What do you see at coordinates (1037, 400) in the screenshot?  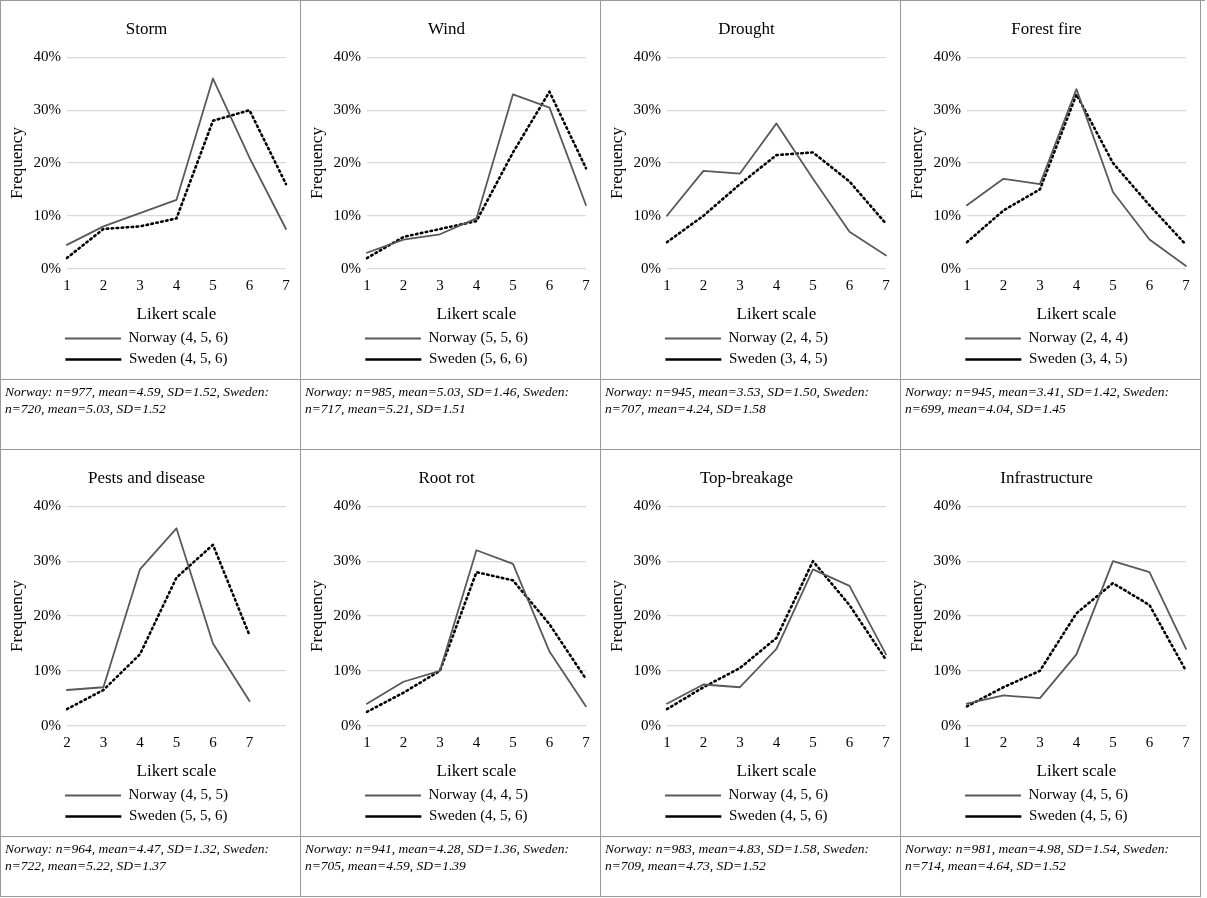 I see `text: Norway: n=945, mean=3.41, SD=1.42, Sweden: n=699, mean=4.04, SD=1.45` at bounding box center [1037, 400].